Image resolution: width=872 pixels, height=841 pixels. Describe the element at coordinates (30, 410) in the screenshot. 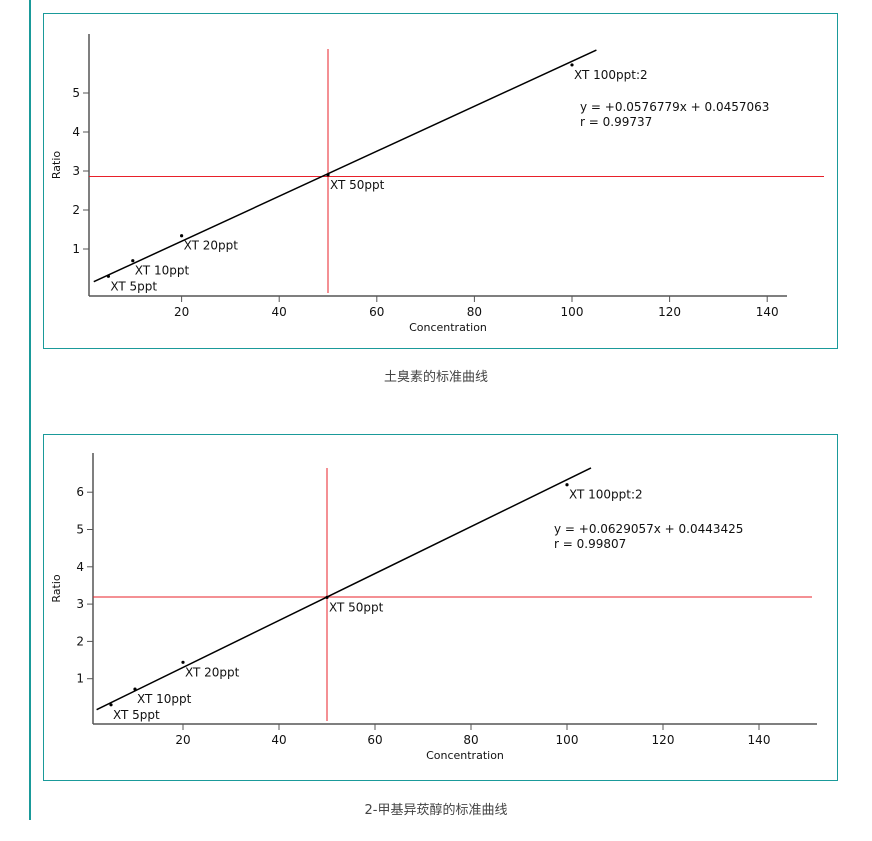

I see `left-border-rule` at that location.